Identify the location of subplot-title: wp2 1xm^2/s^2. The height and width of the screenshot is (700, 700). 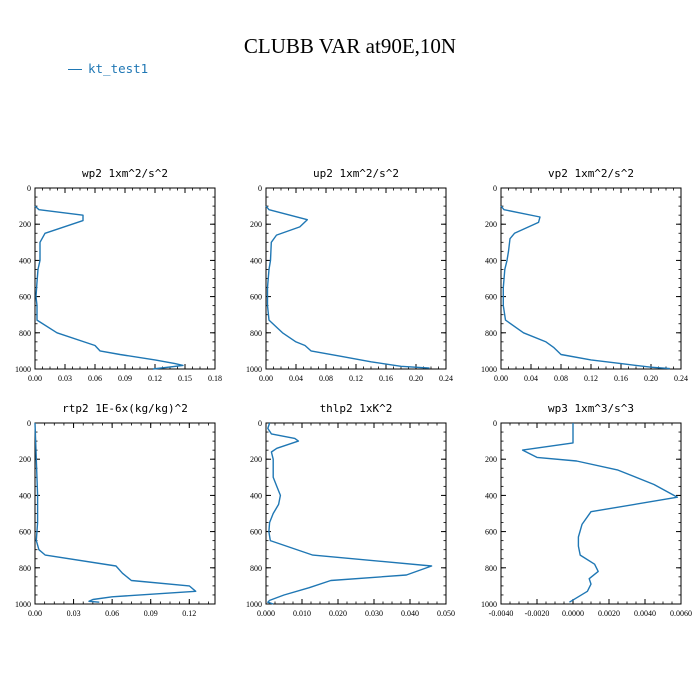
(125, 173).